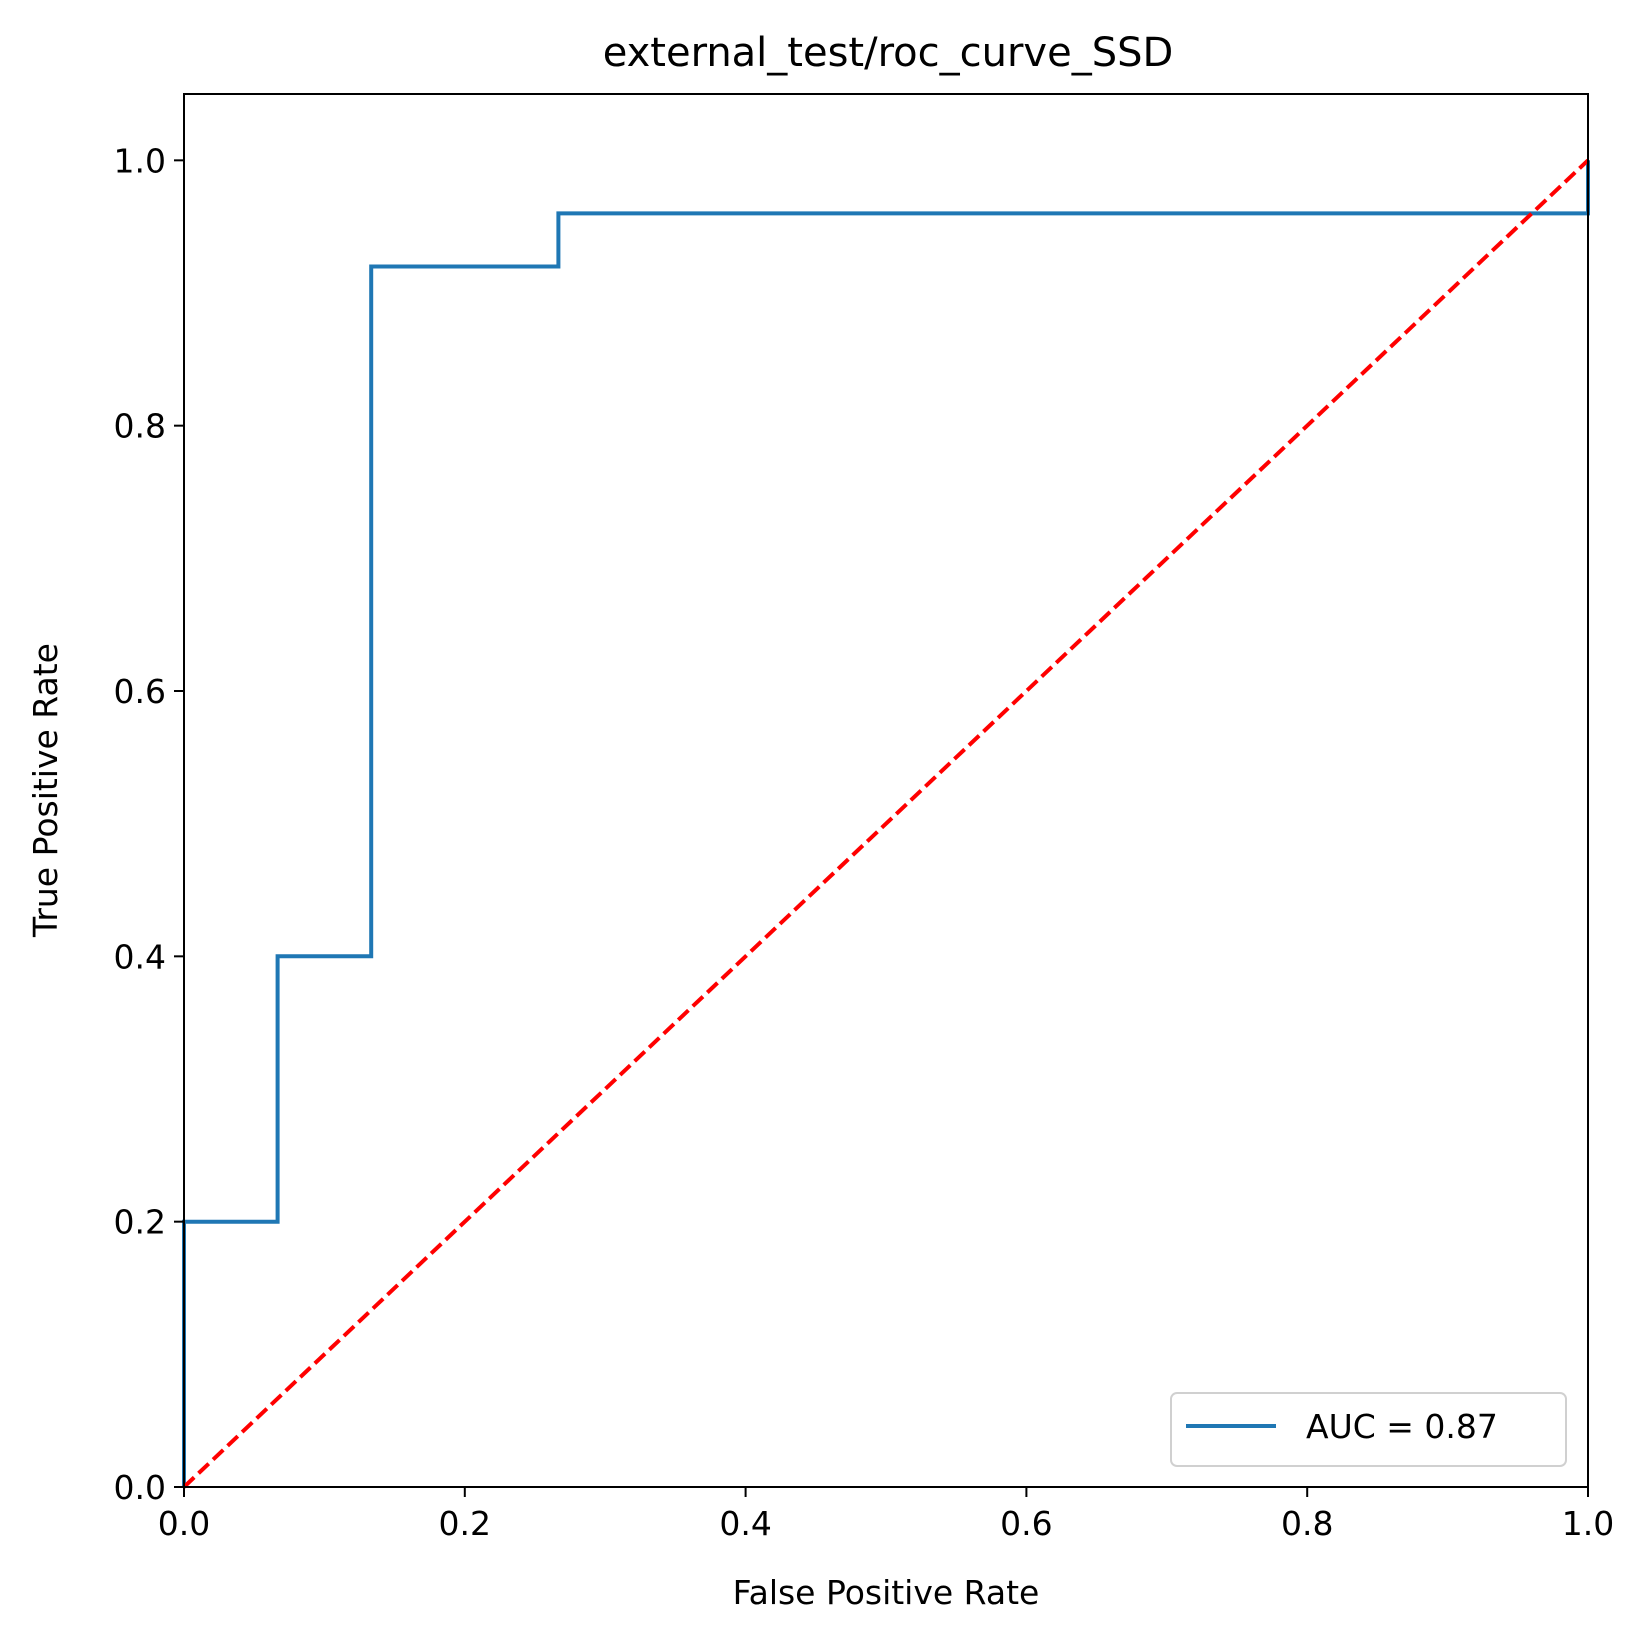  Describe the element at coordinates (140, 691) in the screenshot. I see `y-tick-label: 0.6` at that location.